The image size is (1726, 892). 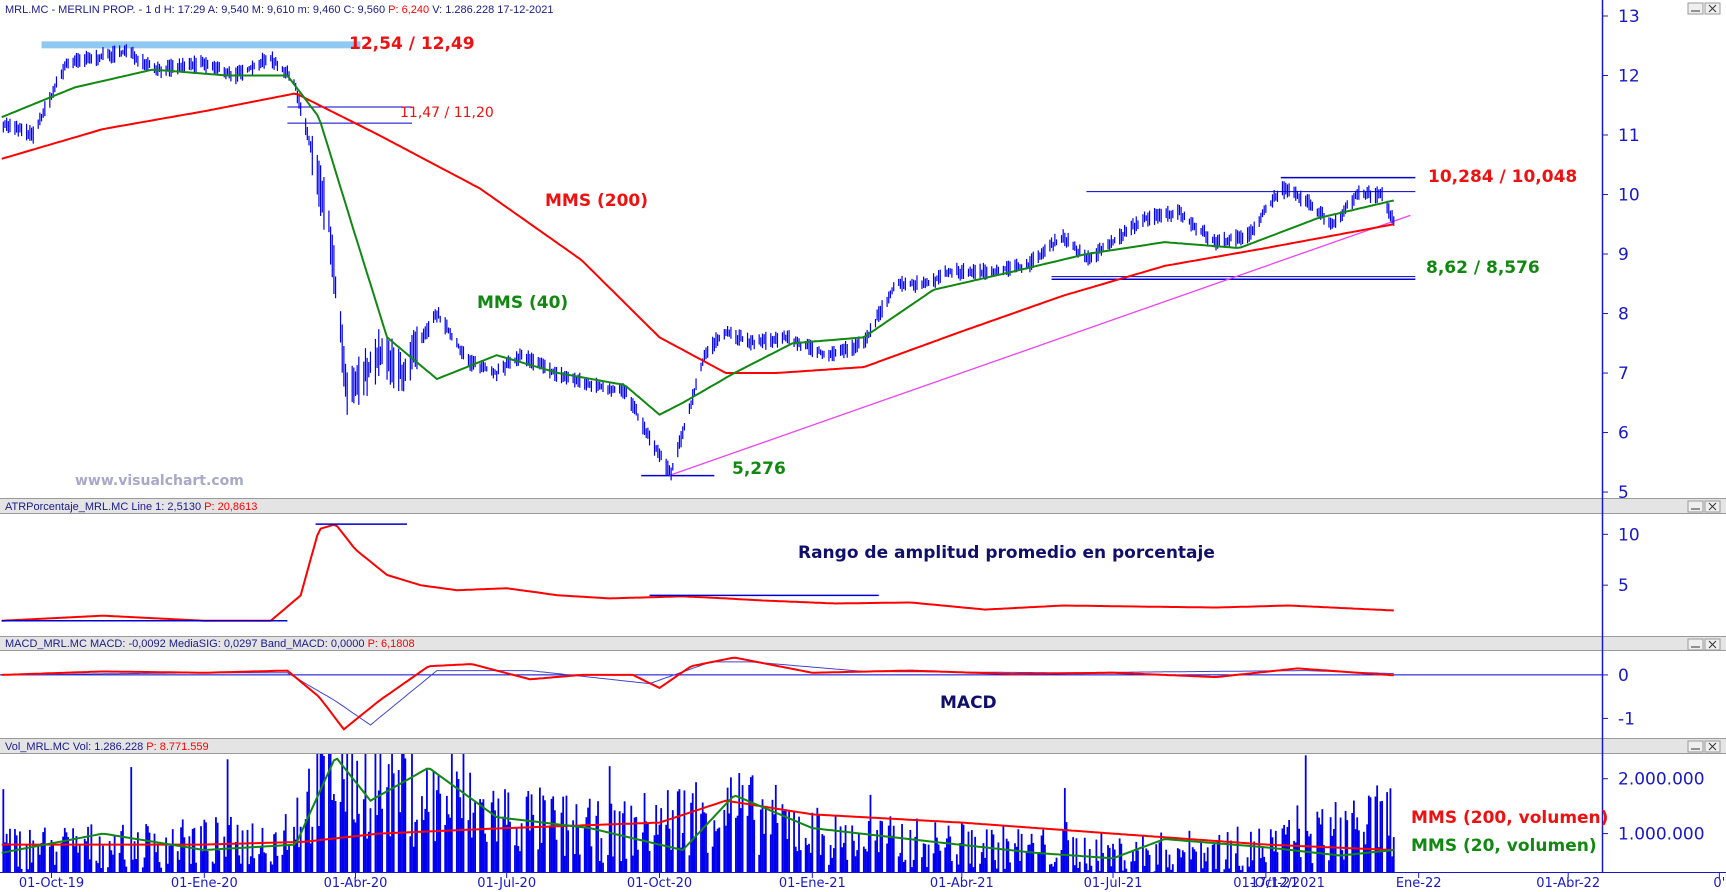 What do you see at coordinates (1113, 883) in the screenshot?
I see `x-axis-tick-label: 01-Jul-21` at bounding box center [1113, 883].